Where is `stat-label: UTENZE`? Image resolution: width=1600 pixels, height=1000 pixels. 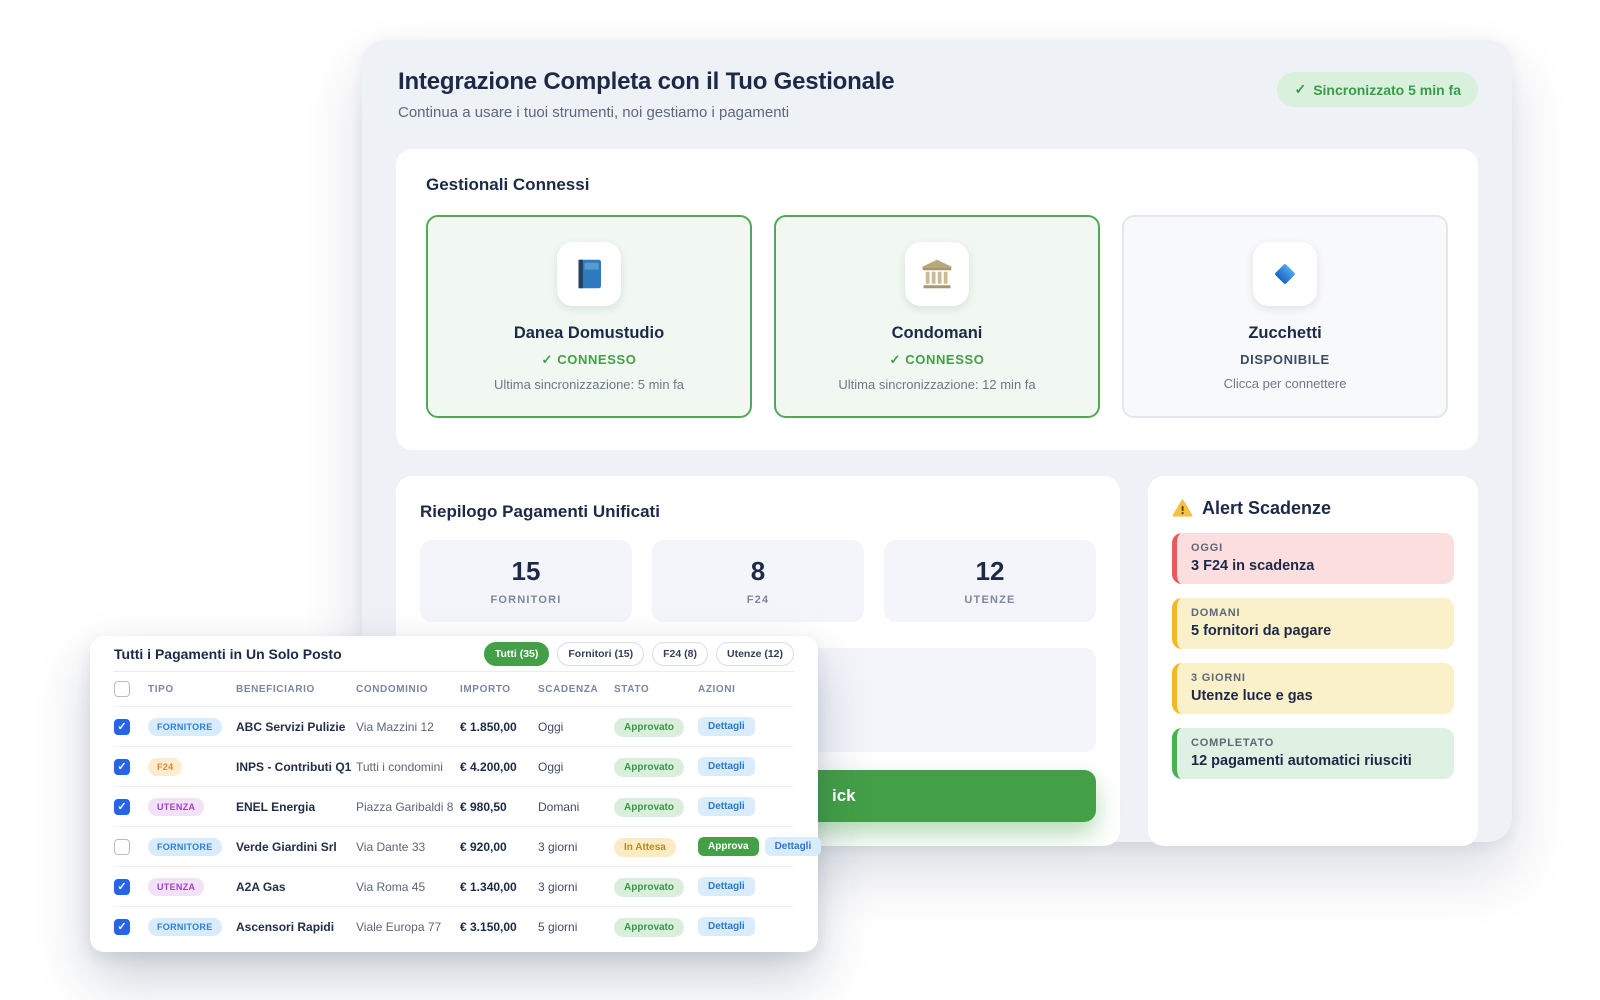
stat-label: UTENZE is located at coordinates (990, 600).